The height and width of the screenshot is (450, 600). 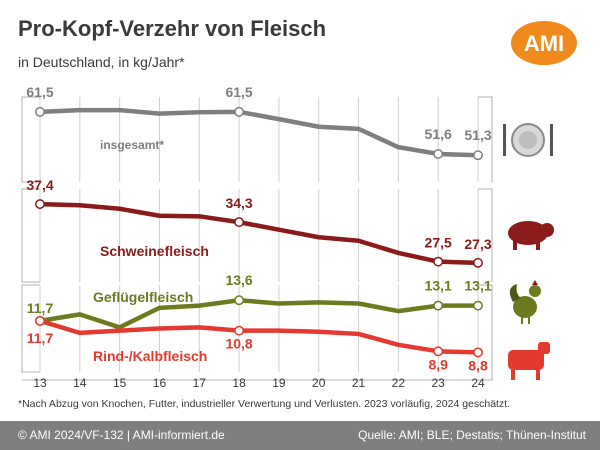 I want to click on pig-icon, so click(x=531, y=235).